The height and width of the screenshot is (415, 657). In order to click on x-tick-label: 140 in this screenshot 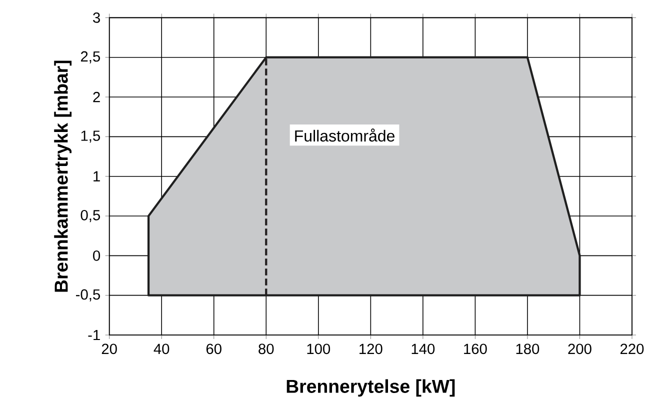, I will do `click(423, 349)`.